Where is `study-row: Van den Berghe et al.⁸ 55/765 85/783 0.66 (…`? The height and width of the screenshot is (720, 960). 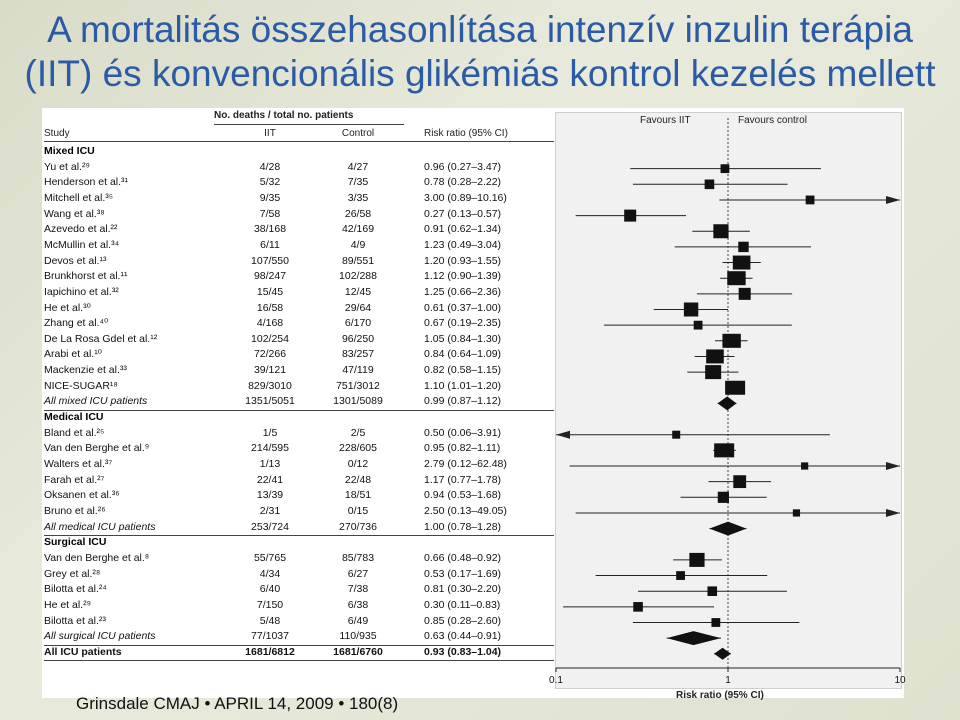
study-row: Van den Berghe et al.⁸ 55/765 85/783 0.66 (… is located at coordinates (299, 559).